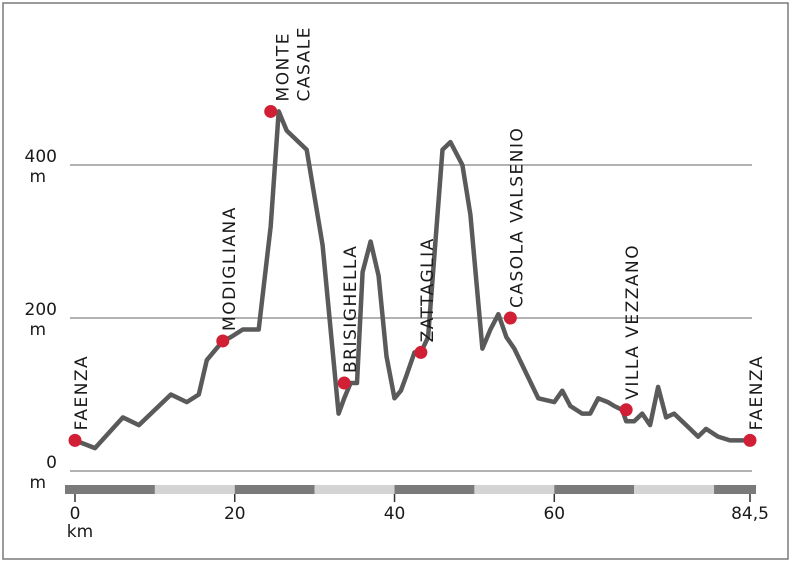 Image resolution: width=791 pixels, height=567 pixels. I want to click on distance-scale-bar, so click(410, 493).